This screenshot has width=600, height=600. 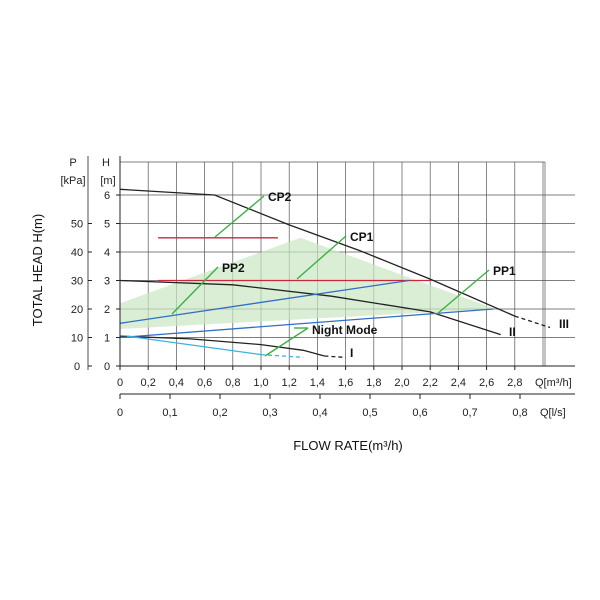 I want to click on pressure-tick-label: 20, so click(x=77, y=310).